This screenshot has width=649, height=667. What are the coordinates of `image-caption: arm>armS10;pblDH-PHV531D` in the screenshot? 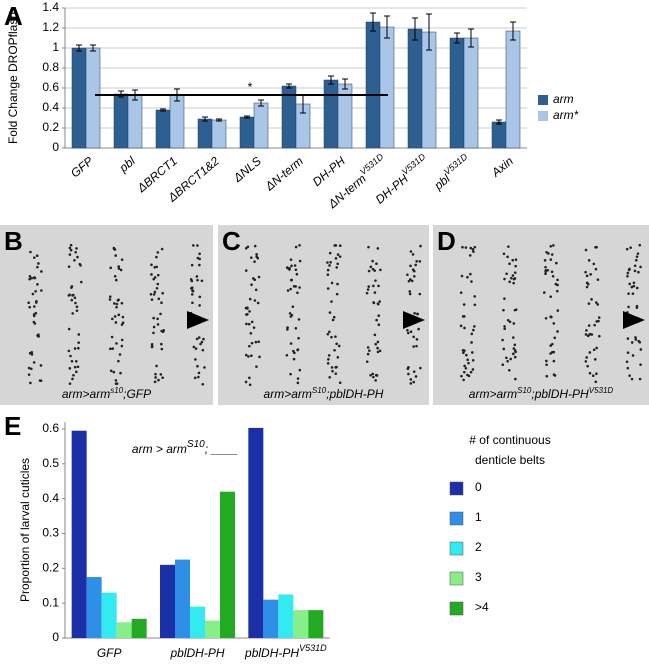 It's located at (541, 394).